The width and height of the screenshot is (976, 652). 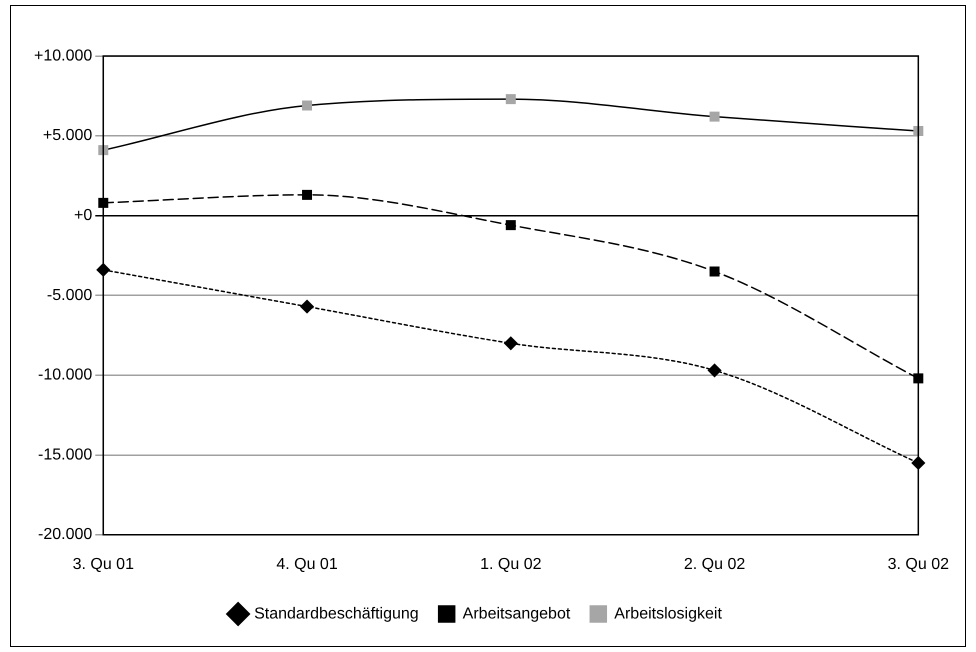 I want to click on y-tick-label: +10.000, so click(x=63, y=55).